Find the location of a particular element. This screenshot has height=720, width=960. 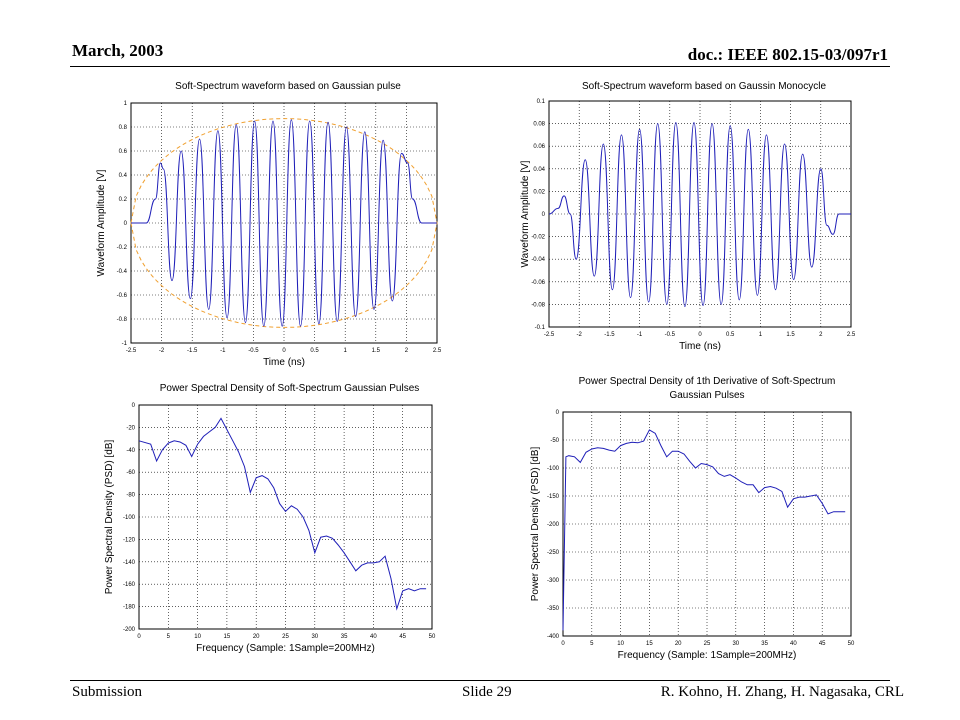

x-tick-label: 30 is located at coordinates (735, 644).